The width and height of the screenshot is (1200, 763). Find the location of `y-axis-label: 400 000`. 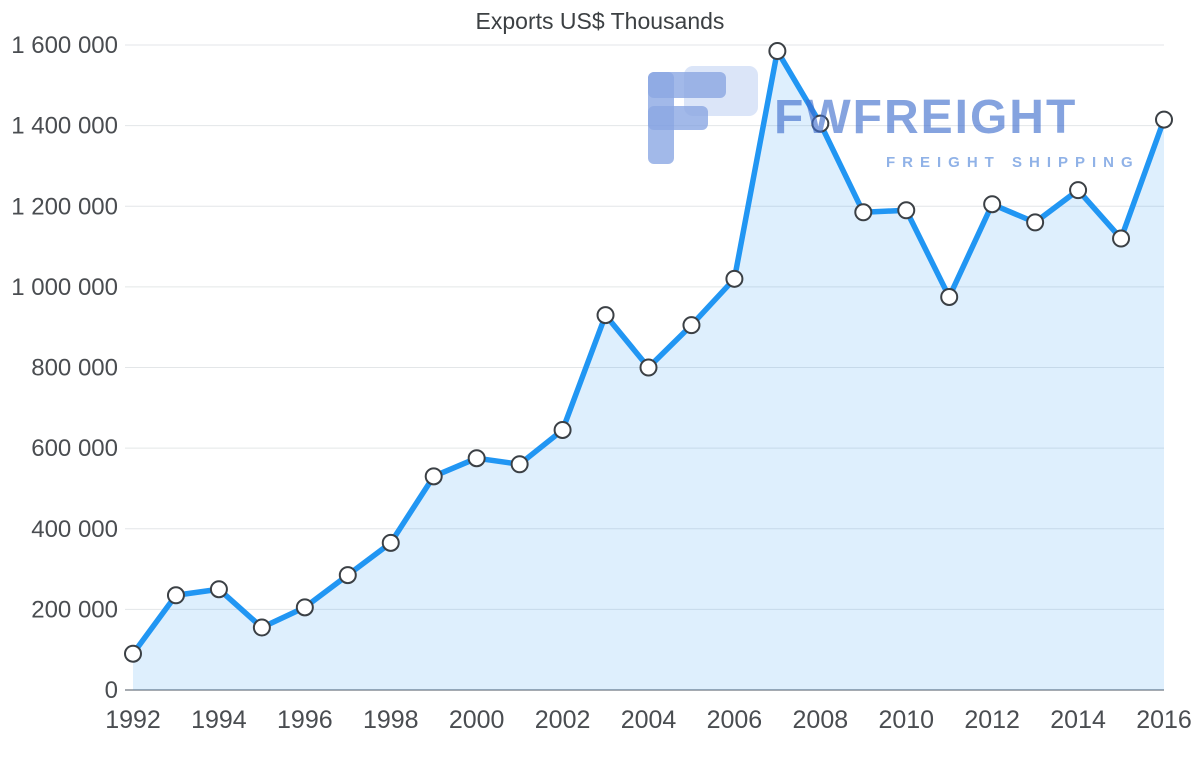

y-axis-label: 400 000 is located at coordinates (74, 529).